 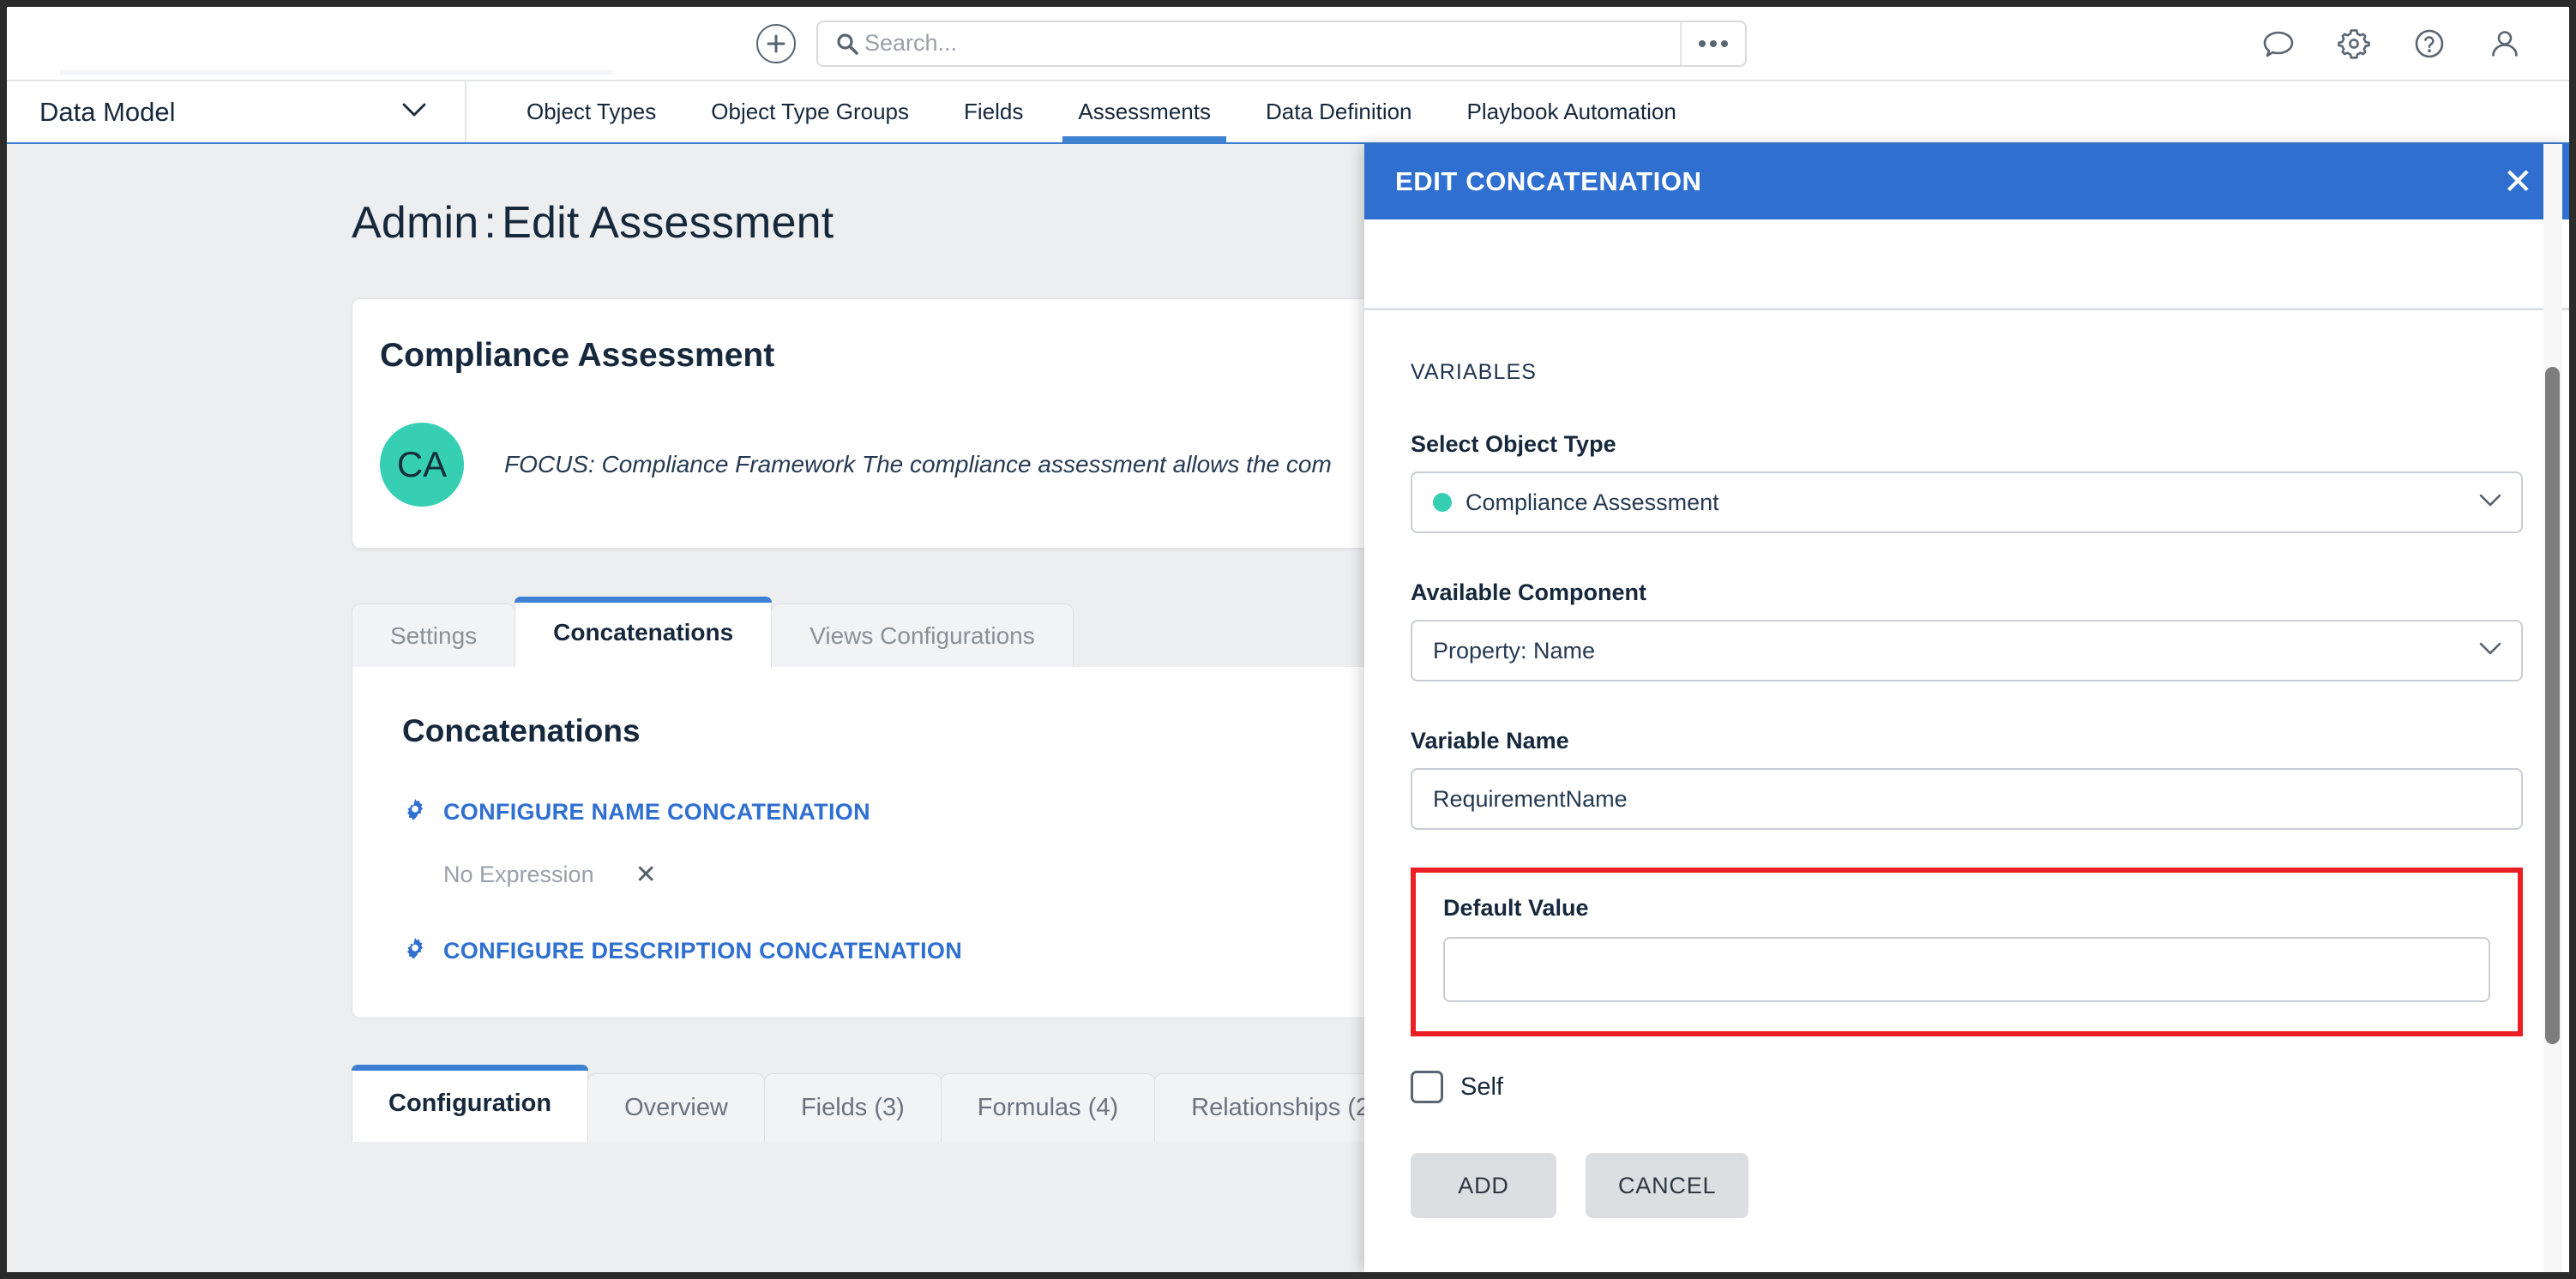 I want to click on field-available-component: Available Component Property: Name, so click(x=1967, y=630).